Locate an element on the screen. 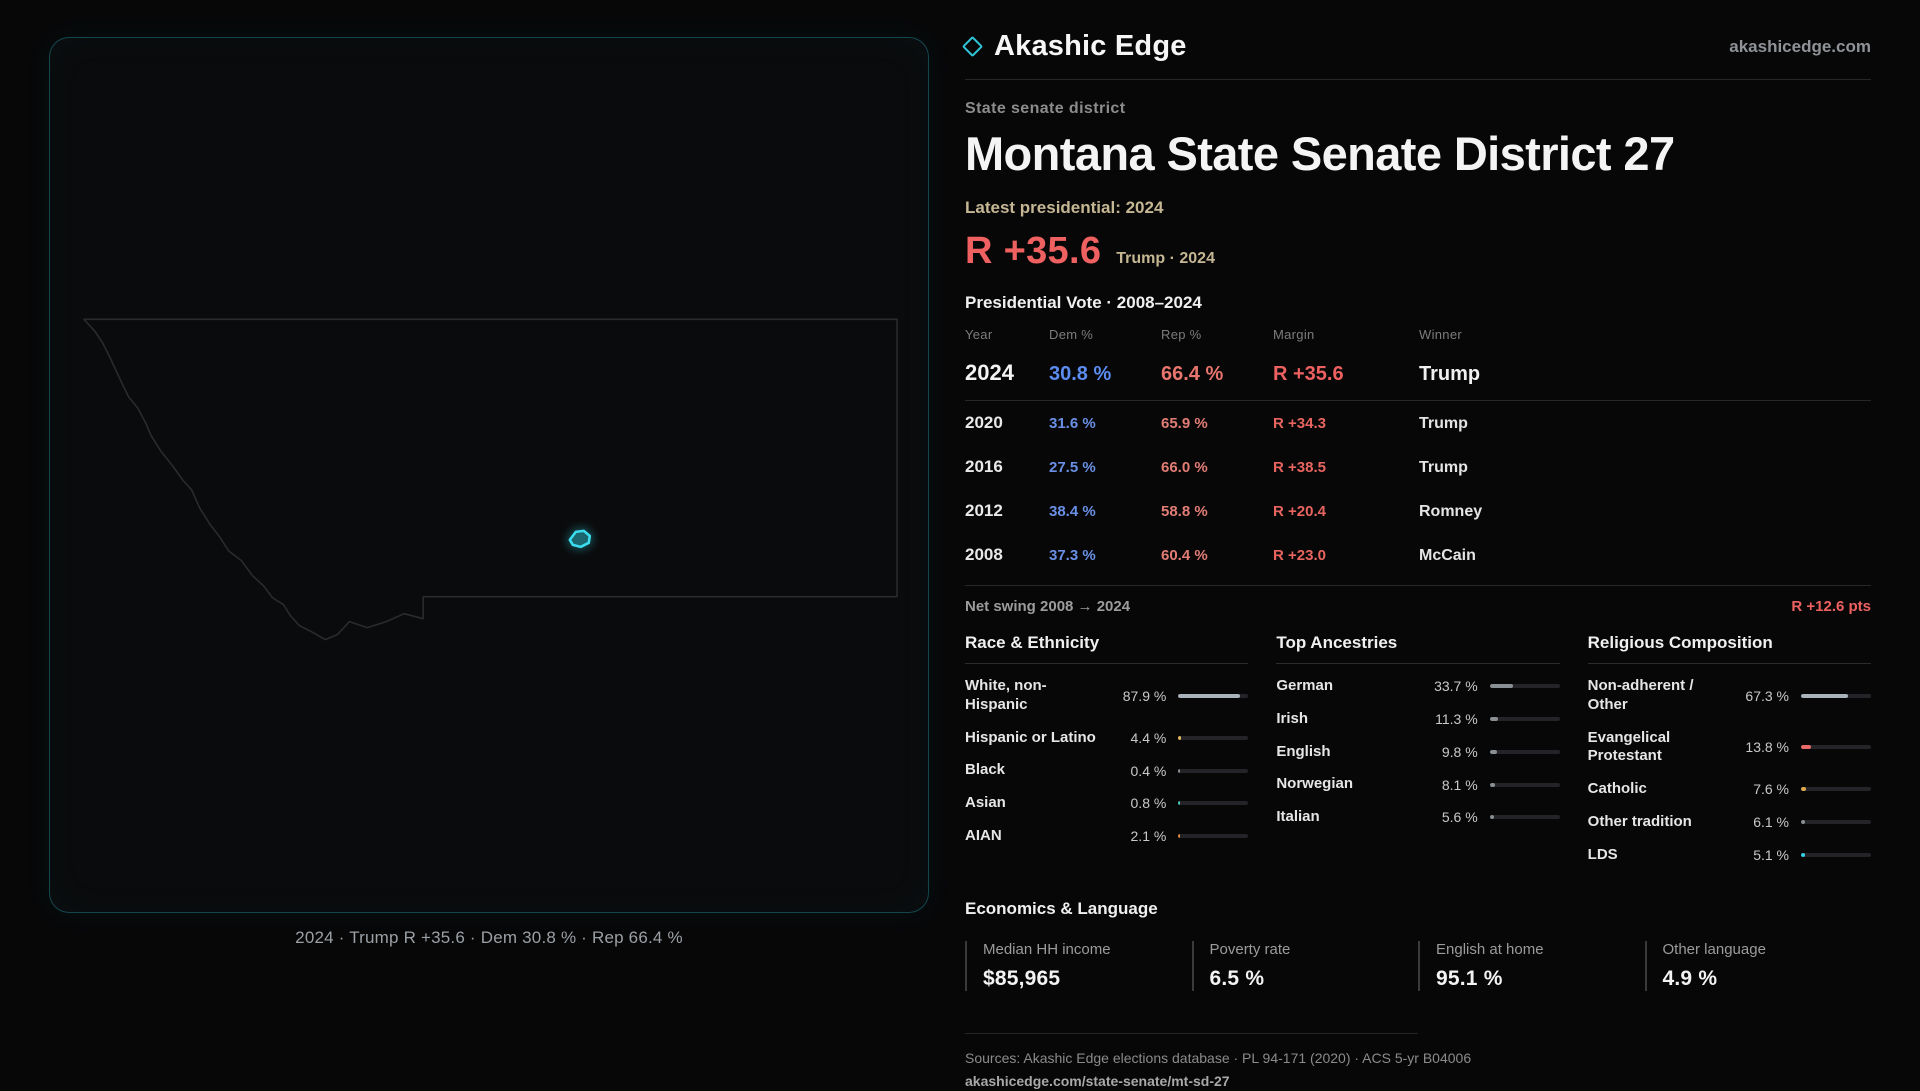  list-item: Hispanic or Latino 4.4 % is located at coordinates (1107, 738).